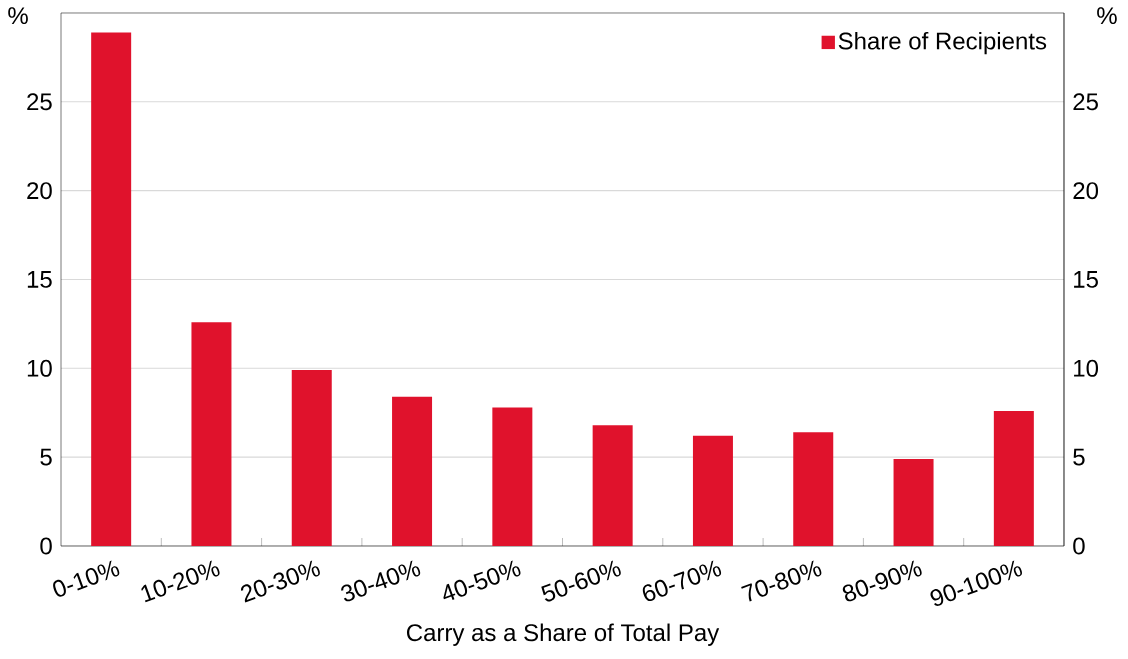 The width and height of the screenshot is (1128, 659). I want to click on y-tick-label: 25, so click(39, 102).